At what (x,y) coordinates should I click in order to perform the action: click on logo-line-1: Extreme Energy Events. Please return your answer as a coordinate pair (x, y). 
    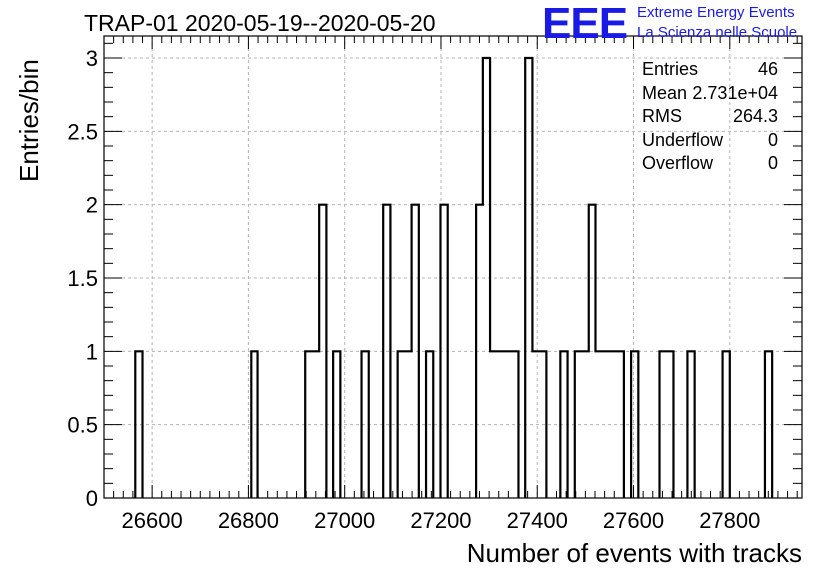
    Looking at the image, I should click on (716, 12).